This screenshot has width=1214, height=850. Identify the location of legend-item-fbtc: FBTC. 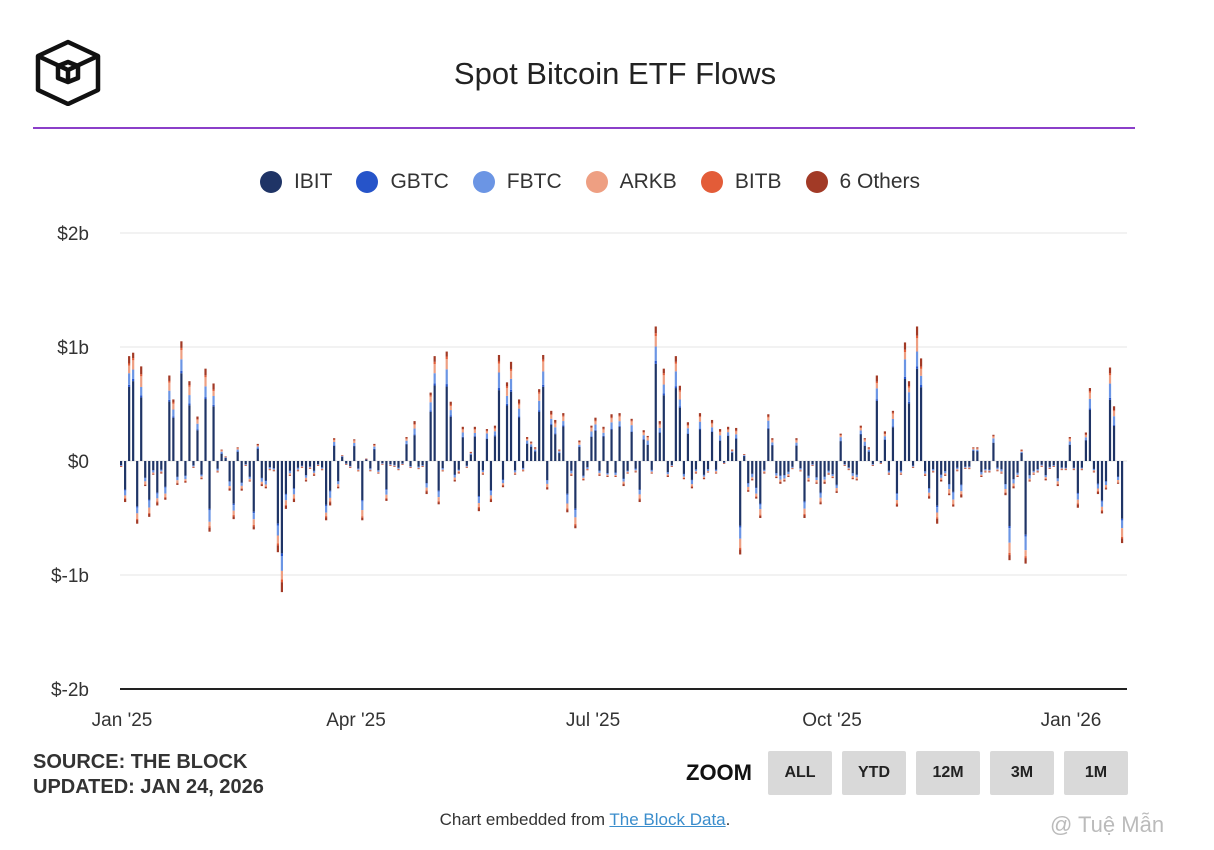
(517, 182).